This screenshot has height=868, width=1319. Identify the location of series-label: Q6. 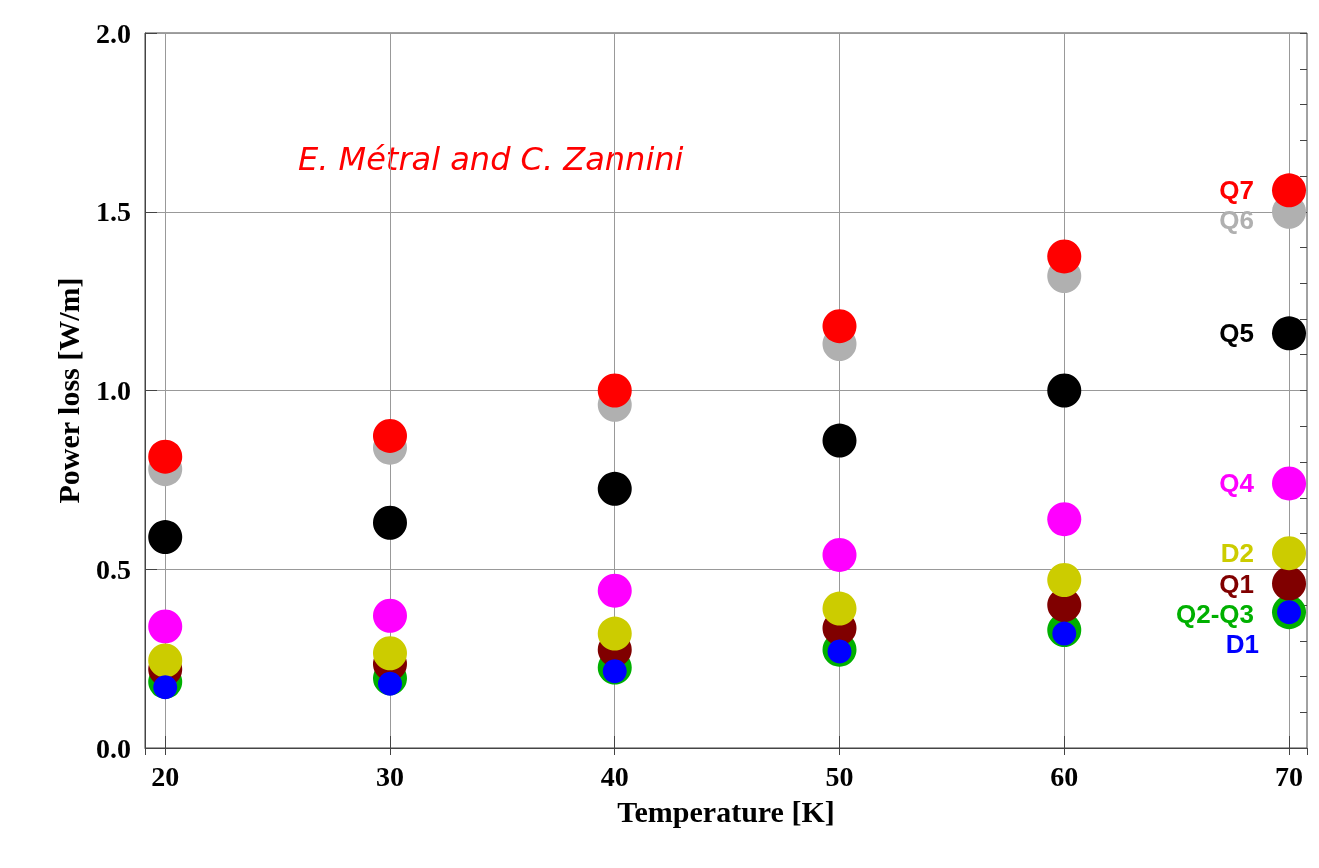
(1237, 220).